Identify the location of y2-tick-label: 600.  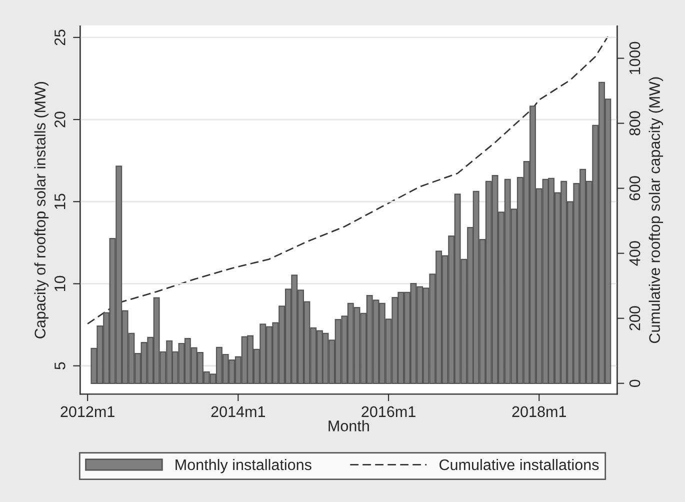
(634, 188).